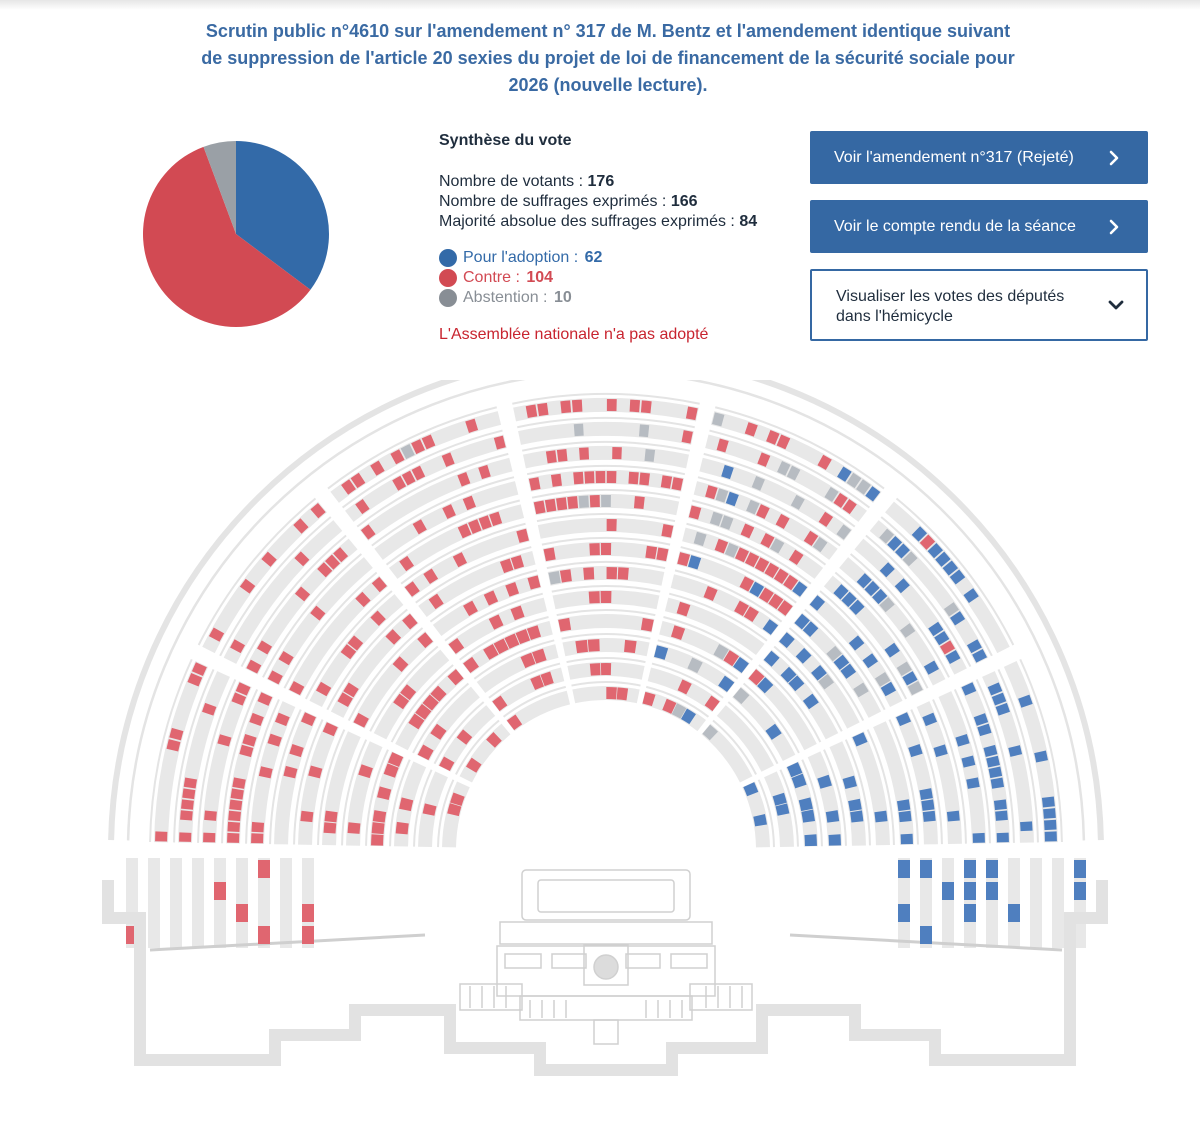 Image resolution: width=1200 pixels, height=1133 pixels. I want to click on voir-amendement-button: Voir l'amendement n°317 (Rejeté), so click(979, 157).